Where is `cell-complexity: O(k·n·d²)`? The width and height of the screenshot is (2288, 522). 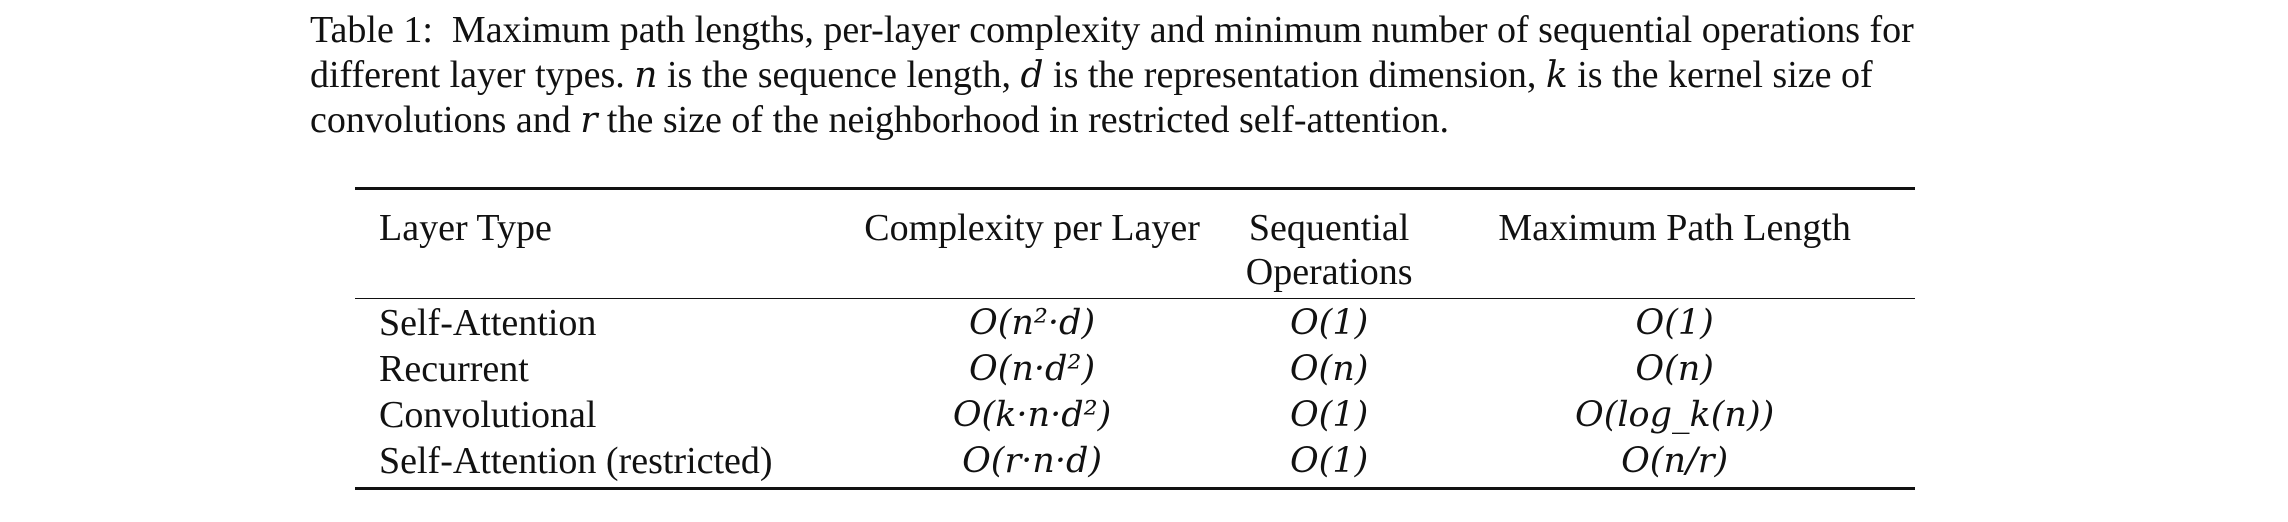
cell-complexity: O(k·n·d²) is located at coordinates (1032, 415).